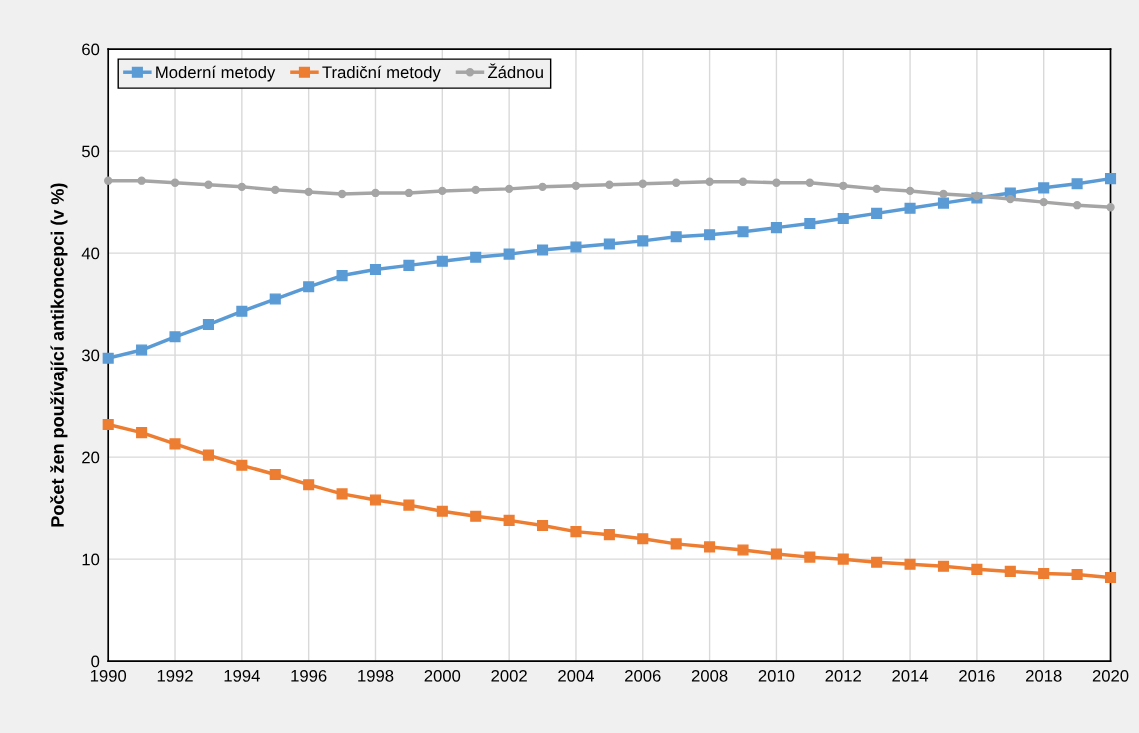 The image size is (1139, 733). What do you see at coordinates (175, 675) in the screenshot?
I see `x-tick-label: 1992` at bounding box center [175, 675].